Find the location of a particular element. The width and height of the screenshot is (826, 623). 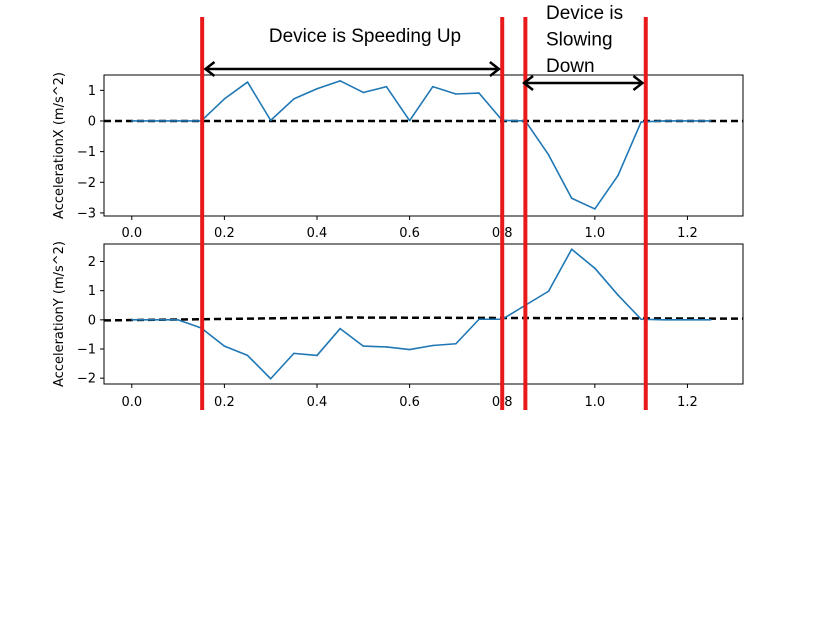

slowing-down-label-line: Slowing is located at coordinates (579, 40).